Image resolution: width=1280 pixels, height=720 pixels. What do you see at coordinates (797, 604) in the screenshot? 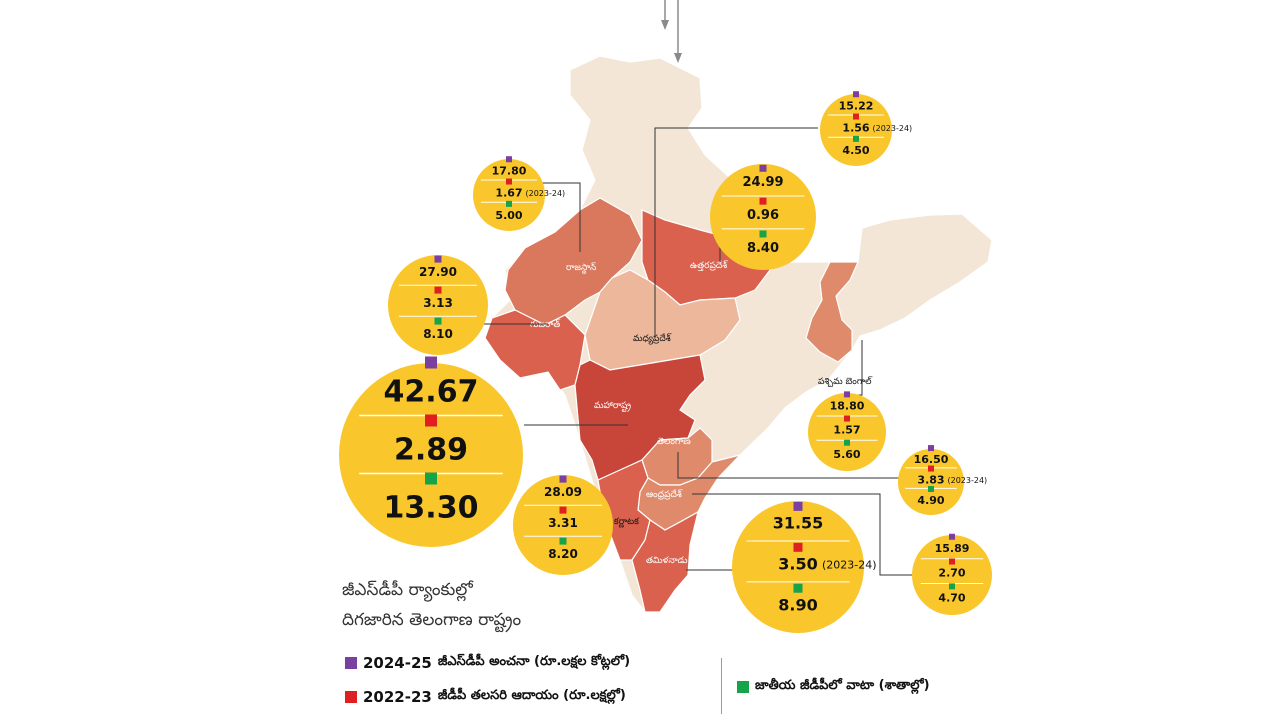
I see `share-value: 8.90` at bounding box center [797, 604].